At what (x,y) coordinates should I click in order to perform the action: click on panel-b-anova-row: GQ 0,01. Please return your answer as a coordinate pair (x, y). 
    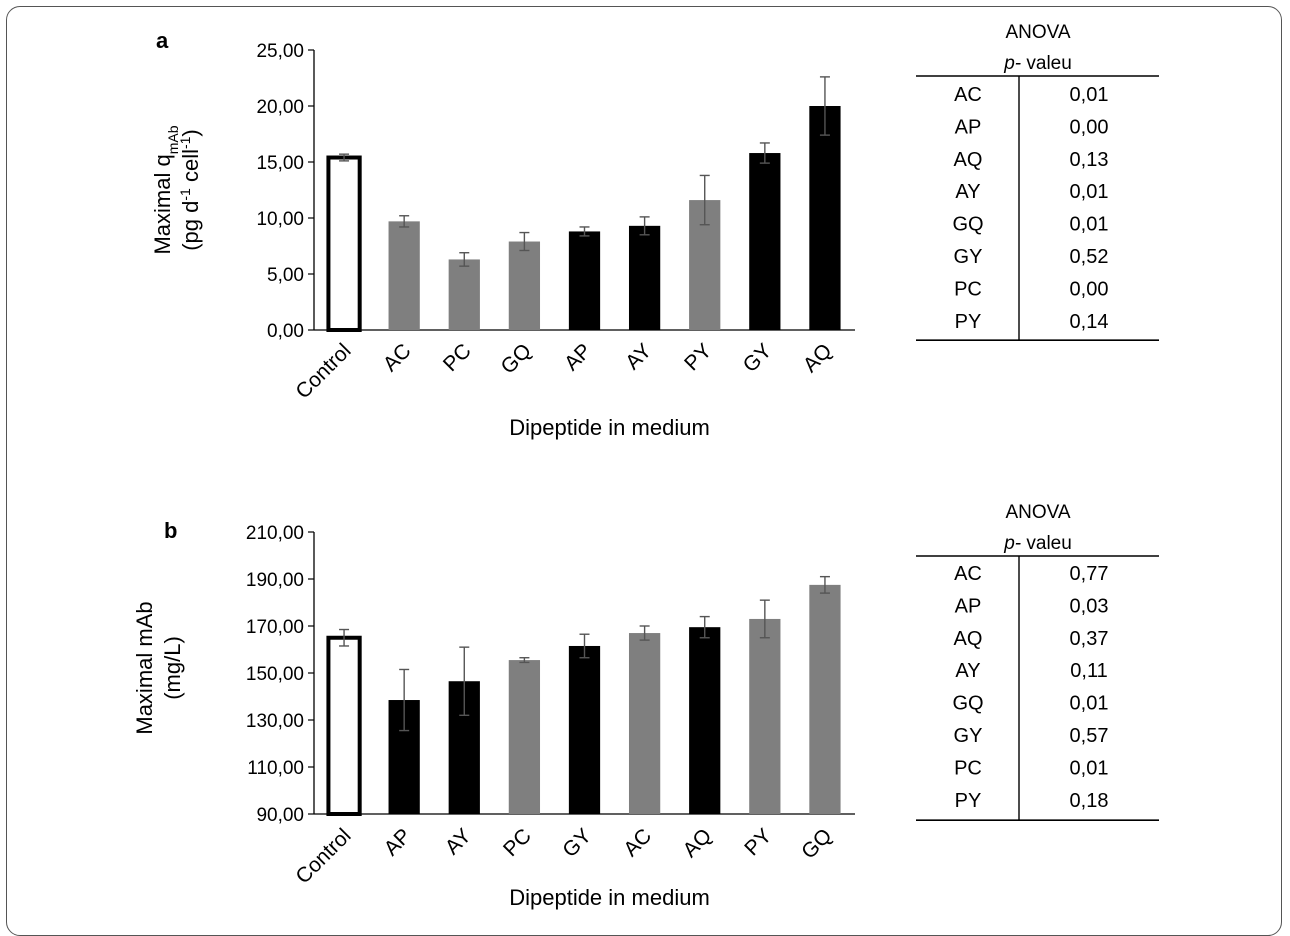
    Looking at the image, I should click on (1030, 704).